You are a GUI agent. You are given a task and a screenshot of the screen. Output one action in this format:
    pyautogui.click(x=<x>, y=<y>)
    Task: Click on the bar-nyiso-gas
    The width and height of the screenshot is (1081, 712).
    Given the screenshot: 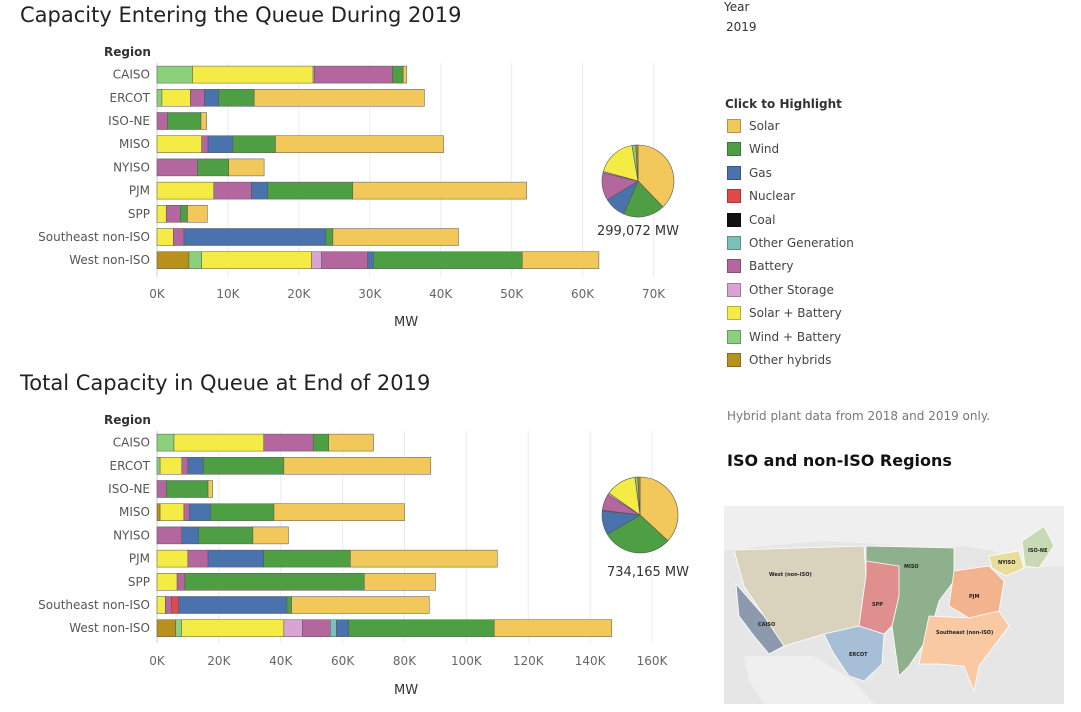 What is the action you would take?
    pyautogui.click(x=190, y=535)
    